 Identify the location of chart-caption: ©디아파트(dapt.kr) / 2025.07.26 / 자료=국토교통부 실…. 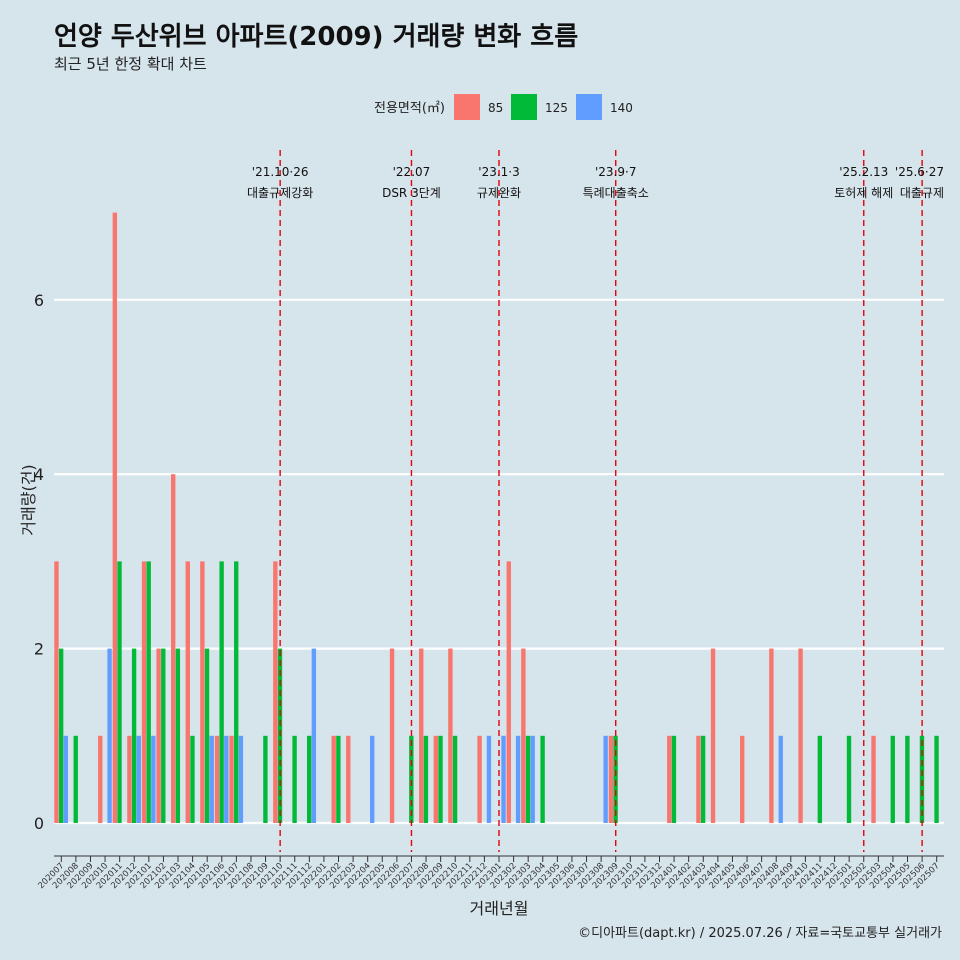
(760, 933).